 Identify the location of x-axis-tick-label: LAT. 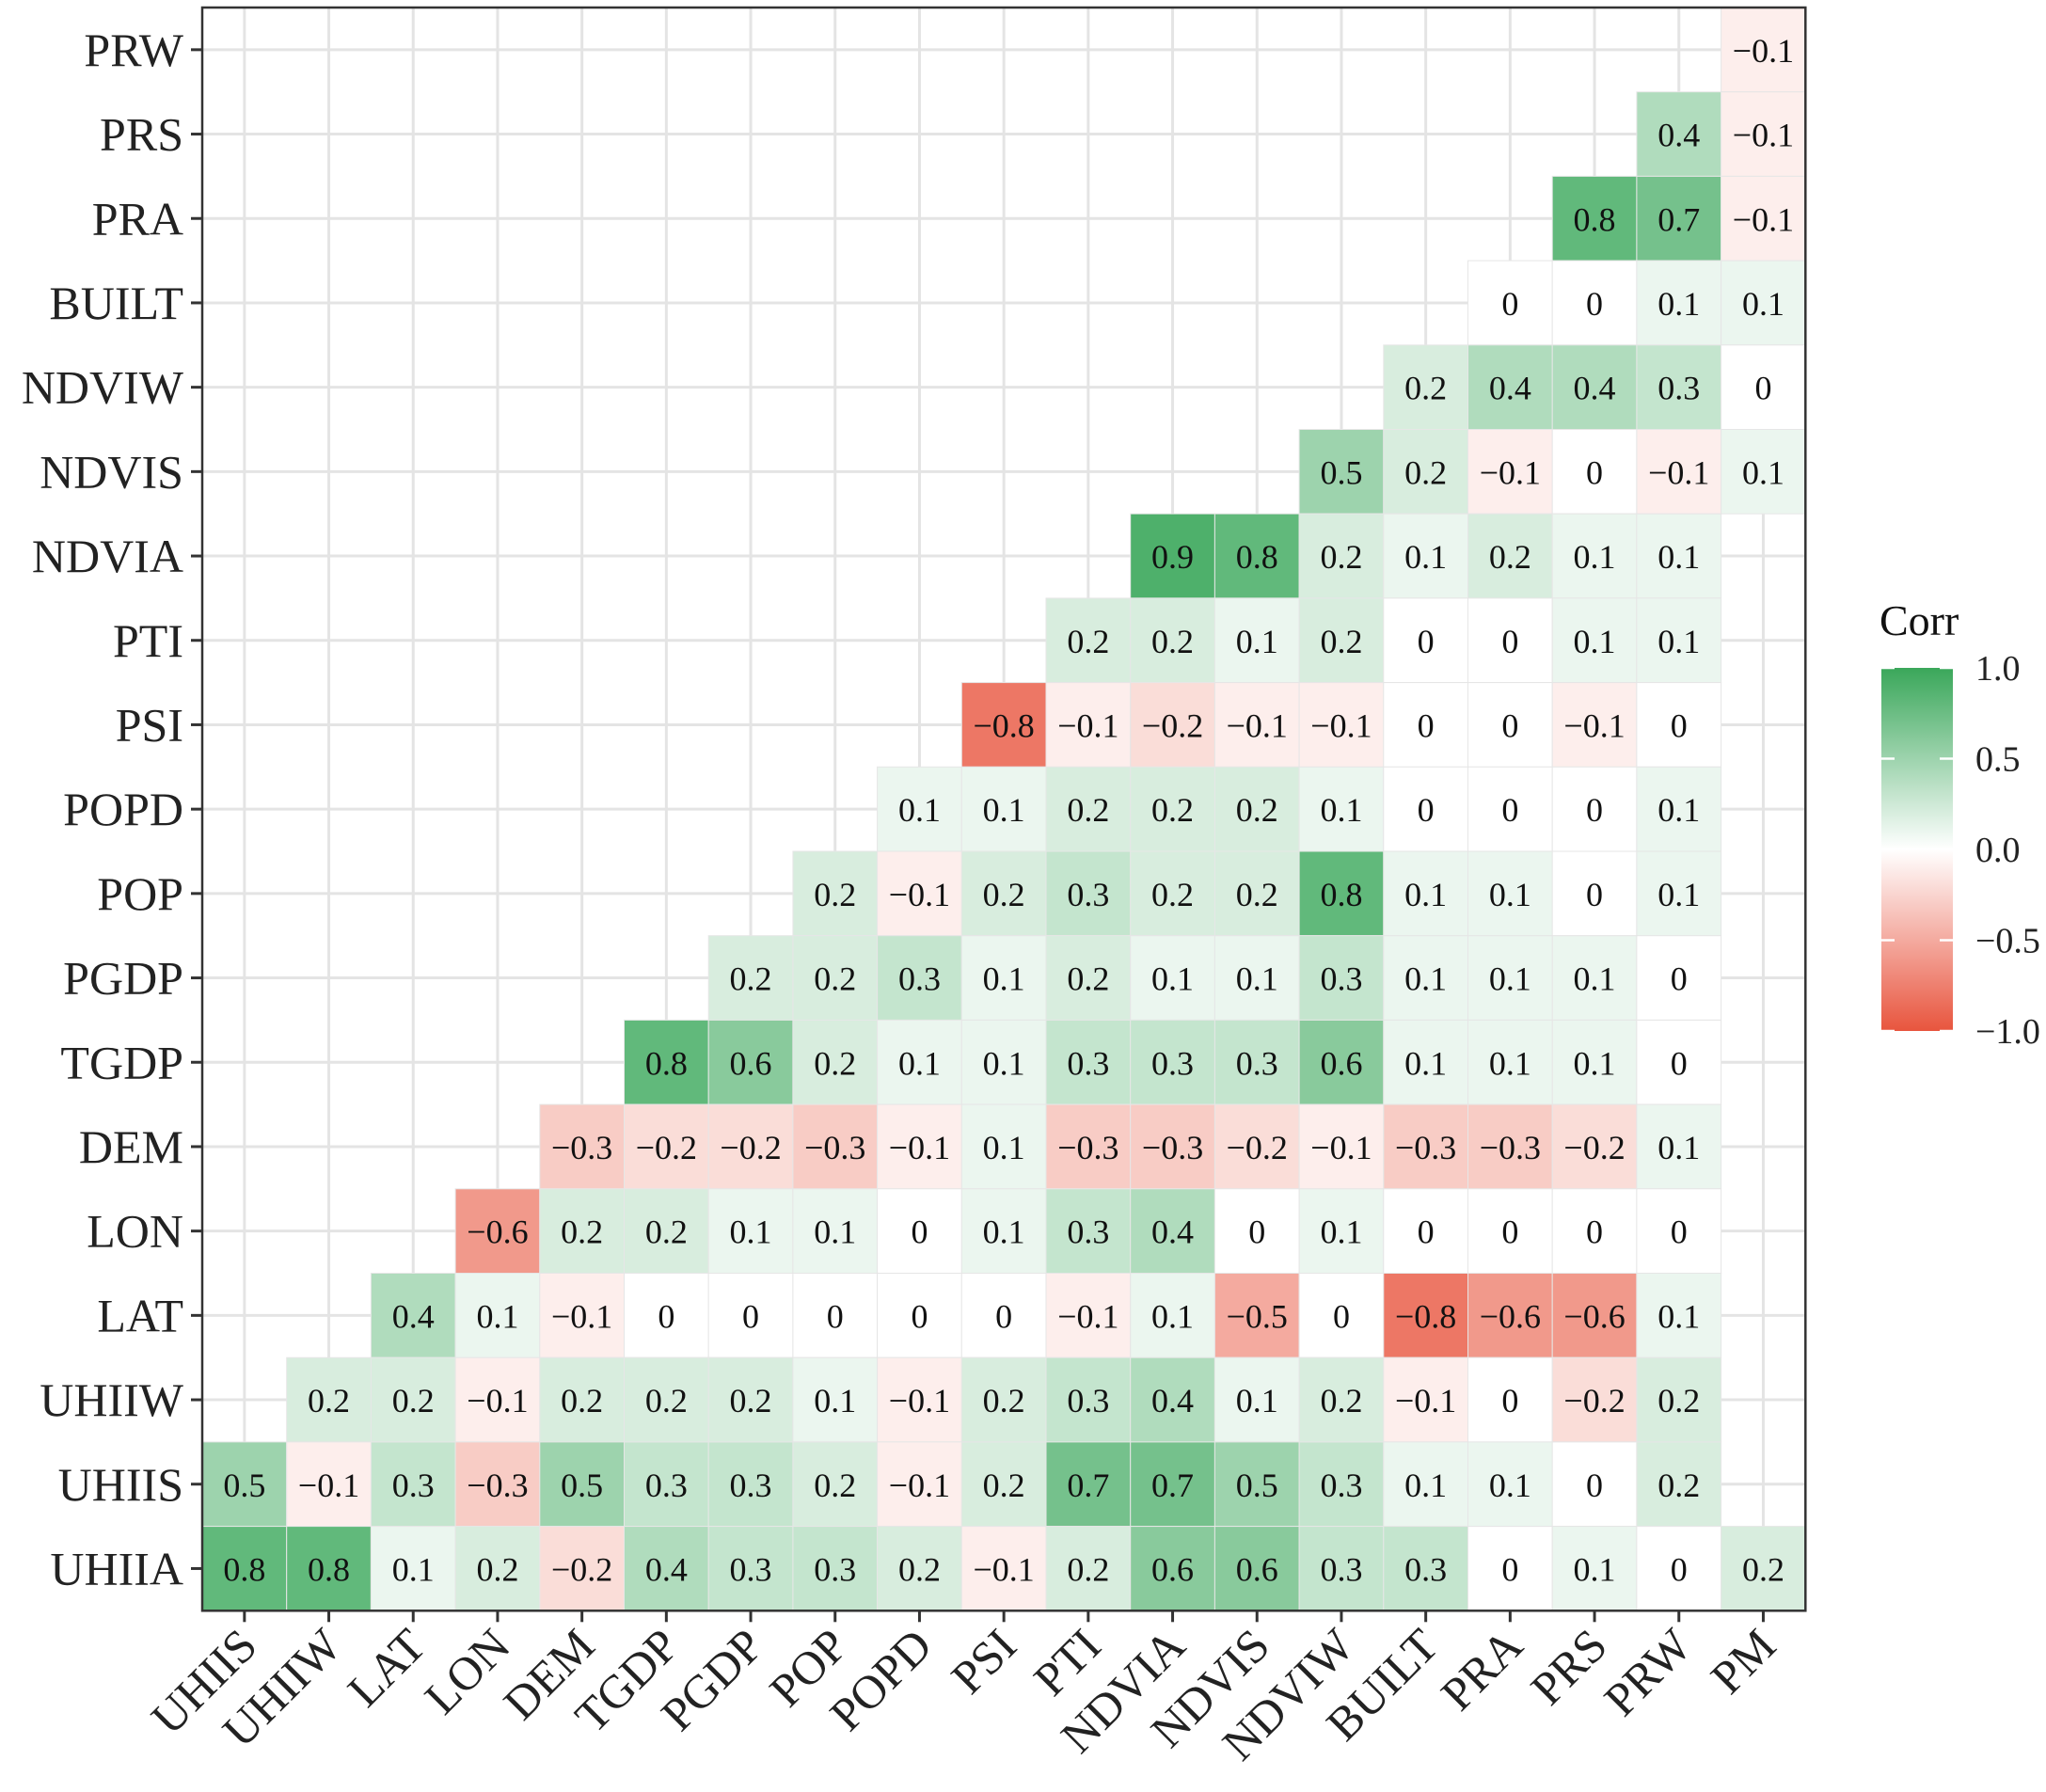
(387, 1667).